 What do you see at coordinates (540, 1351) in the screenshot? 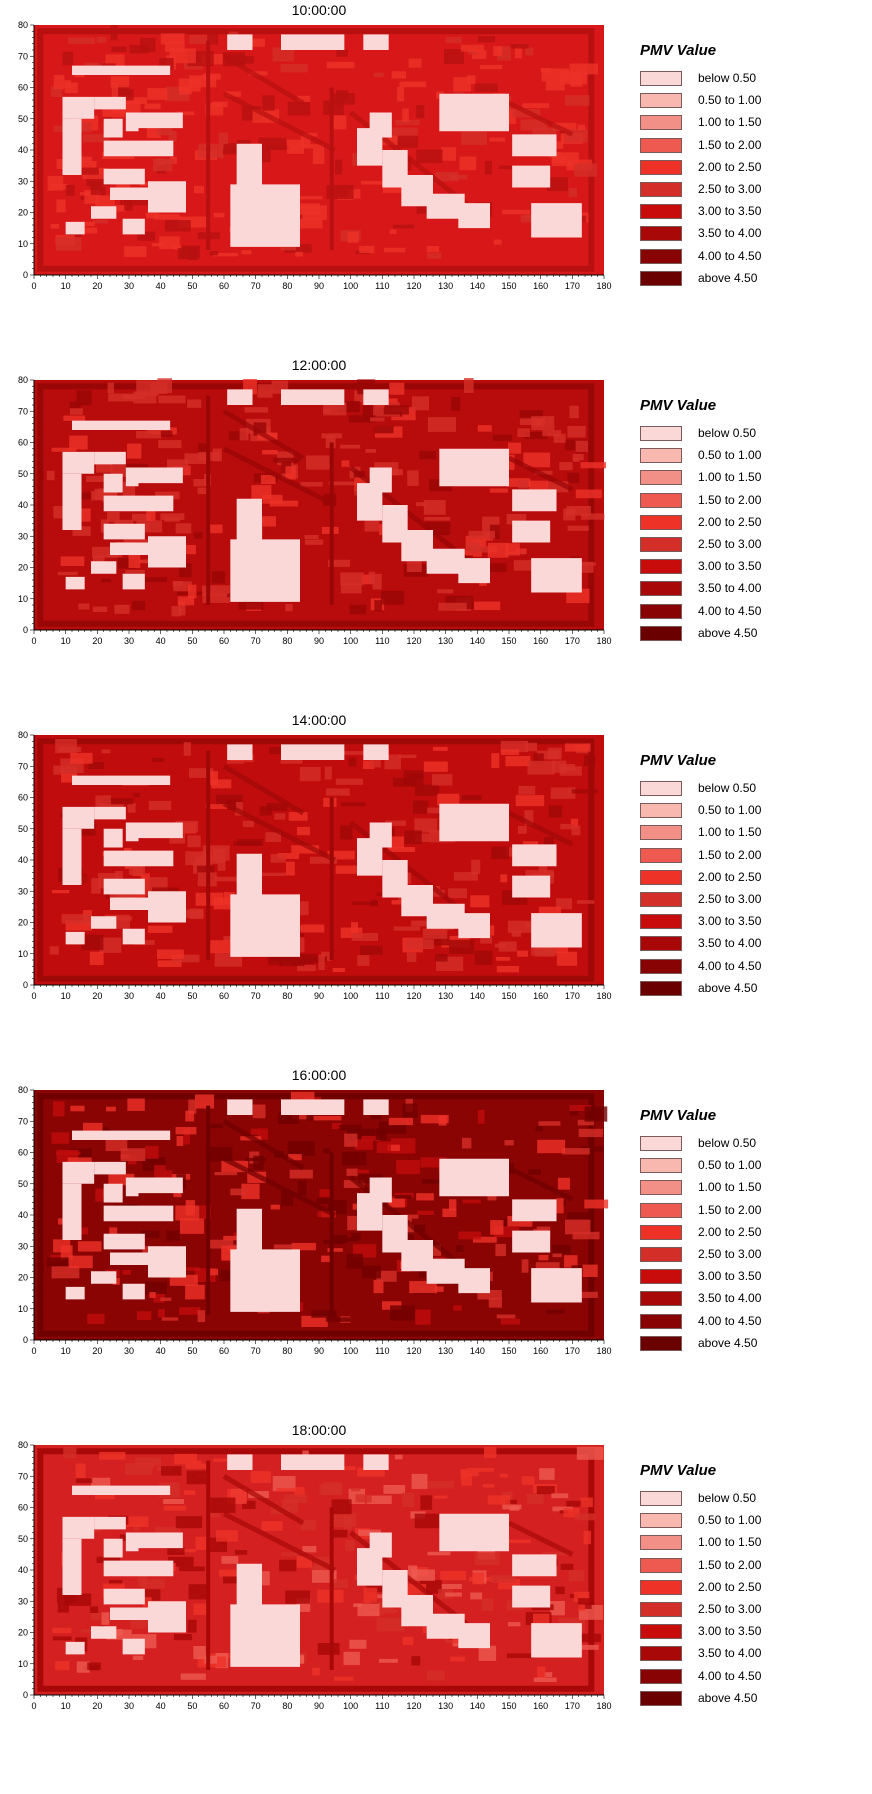
I see `x-tick-label: 160` at bounding box center [540, 1351].